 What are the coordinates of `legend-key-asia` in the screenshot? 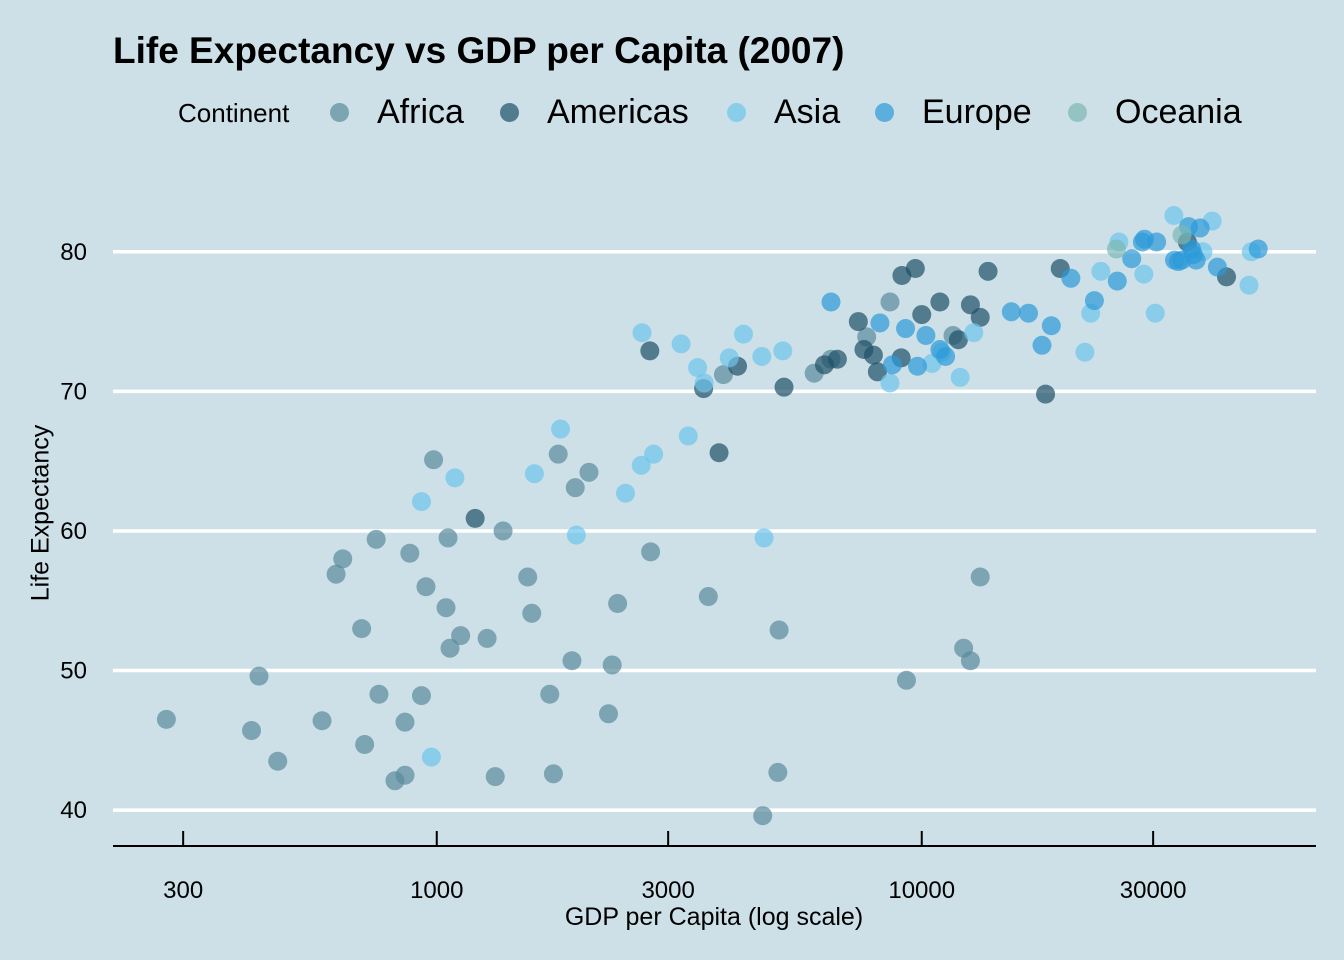 It's located at (736, 112).